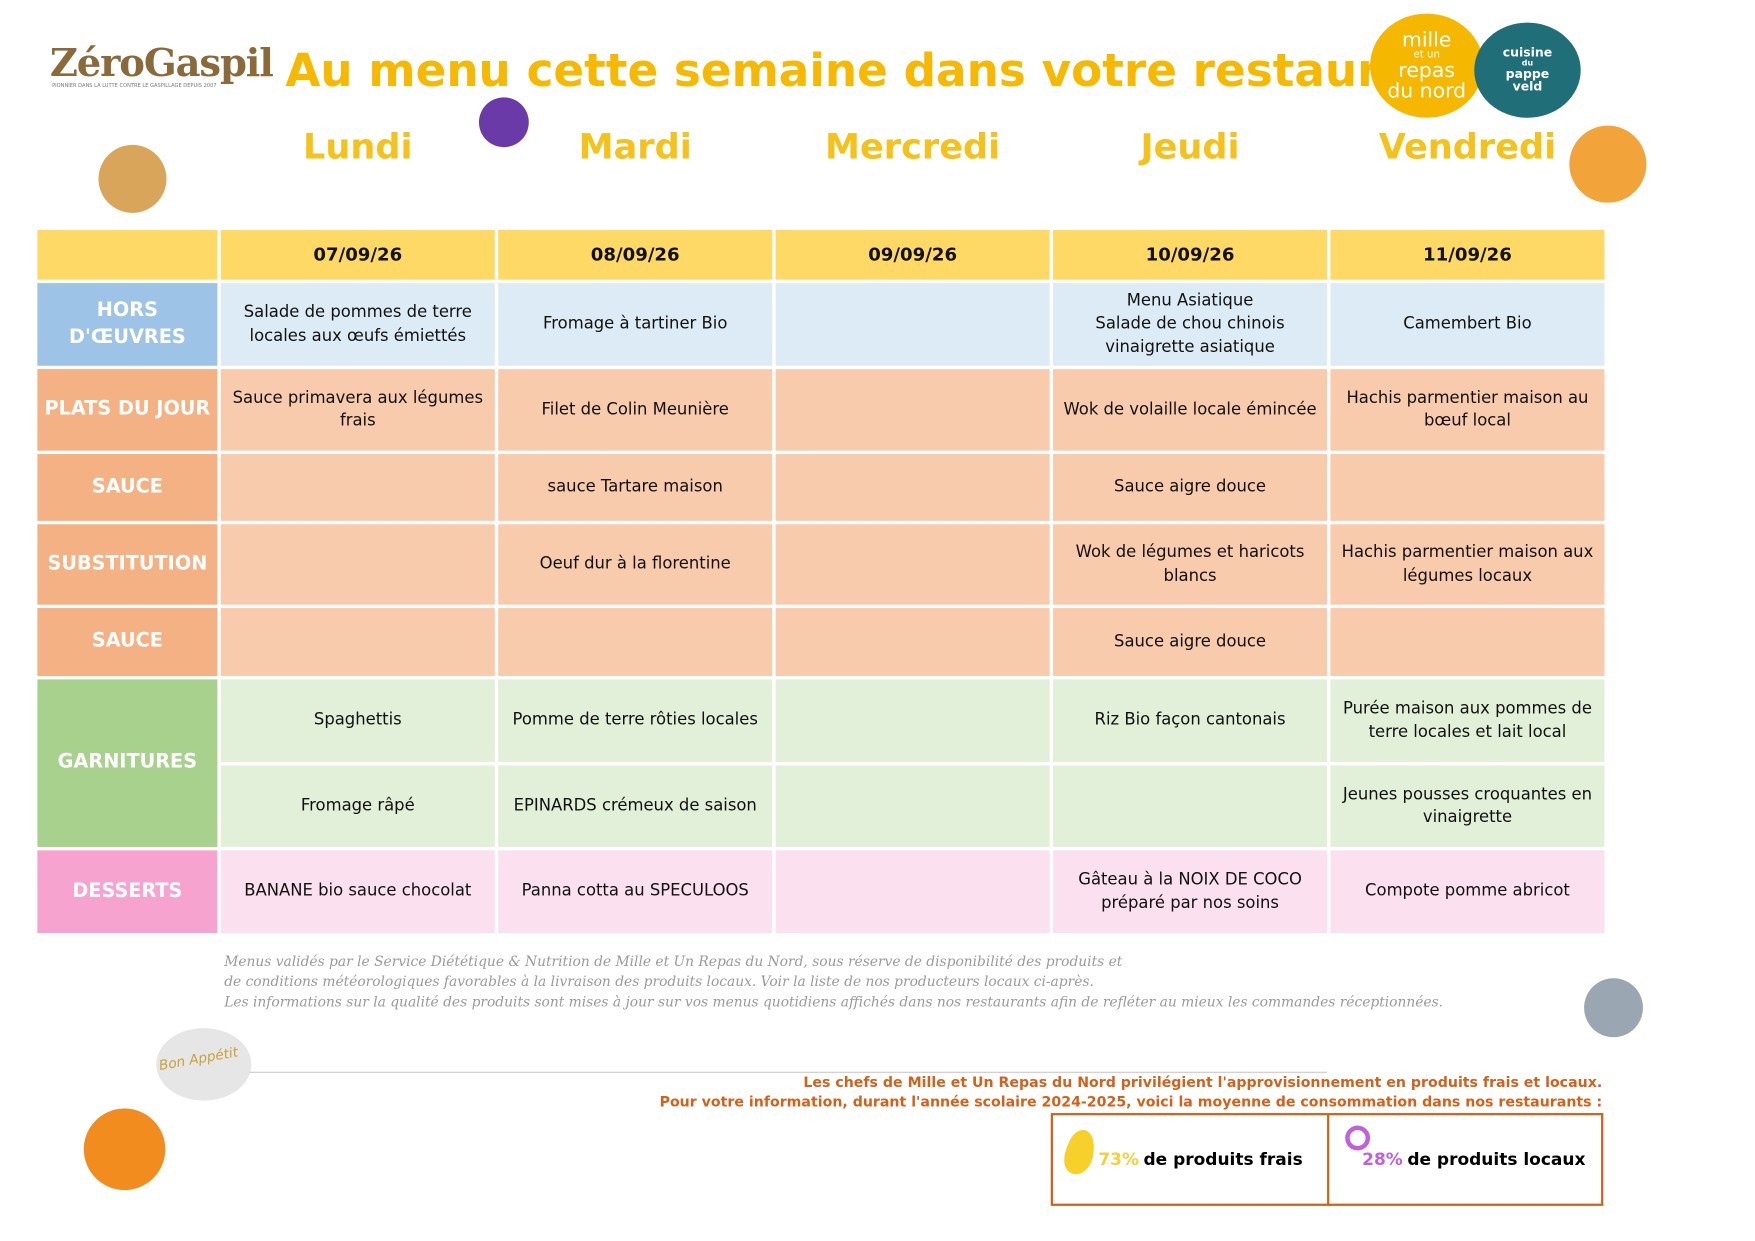 This screenshot has height=1241, width=1755. Describe the element at coordinates (1467, 806) in the screenshot. I see `menu-cell: Jeunes pousses croquantes en vinaigrette` at that location.